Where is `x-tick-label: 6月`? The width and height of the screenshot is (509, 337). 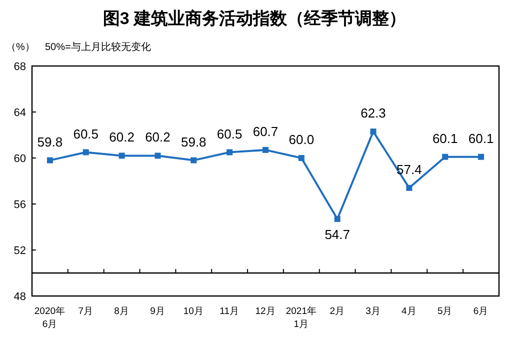
x-tick-label: 6月 is located at coordinates (481, 311).